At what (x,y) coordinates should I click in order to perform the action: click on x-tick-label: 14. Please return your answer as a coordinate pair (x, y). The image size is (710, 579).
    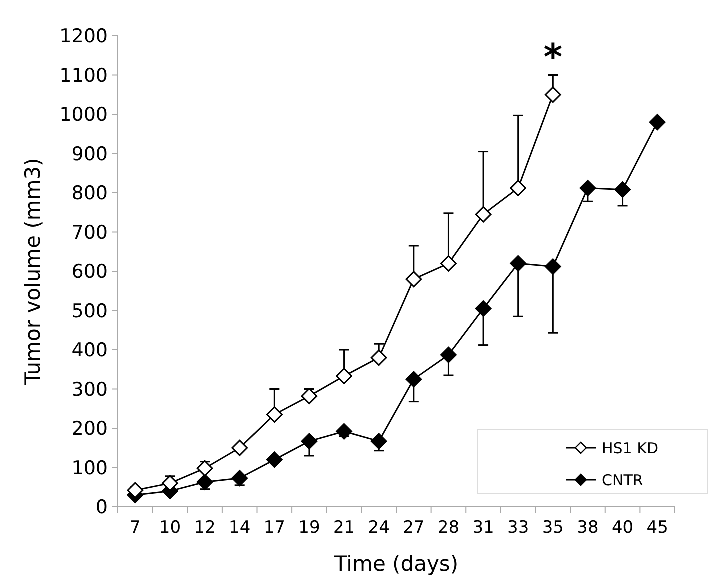
    Looking at the image, I should click on (240, 528).